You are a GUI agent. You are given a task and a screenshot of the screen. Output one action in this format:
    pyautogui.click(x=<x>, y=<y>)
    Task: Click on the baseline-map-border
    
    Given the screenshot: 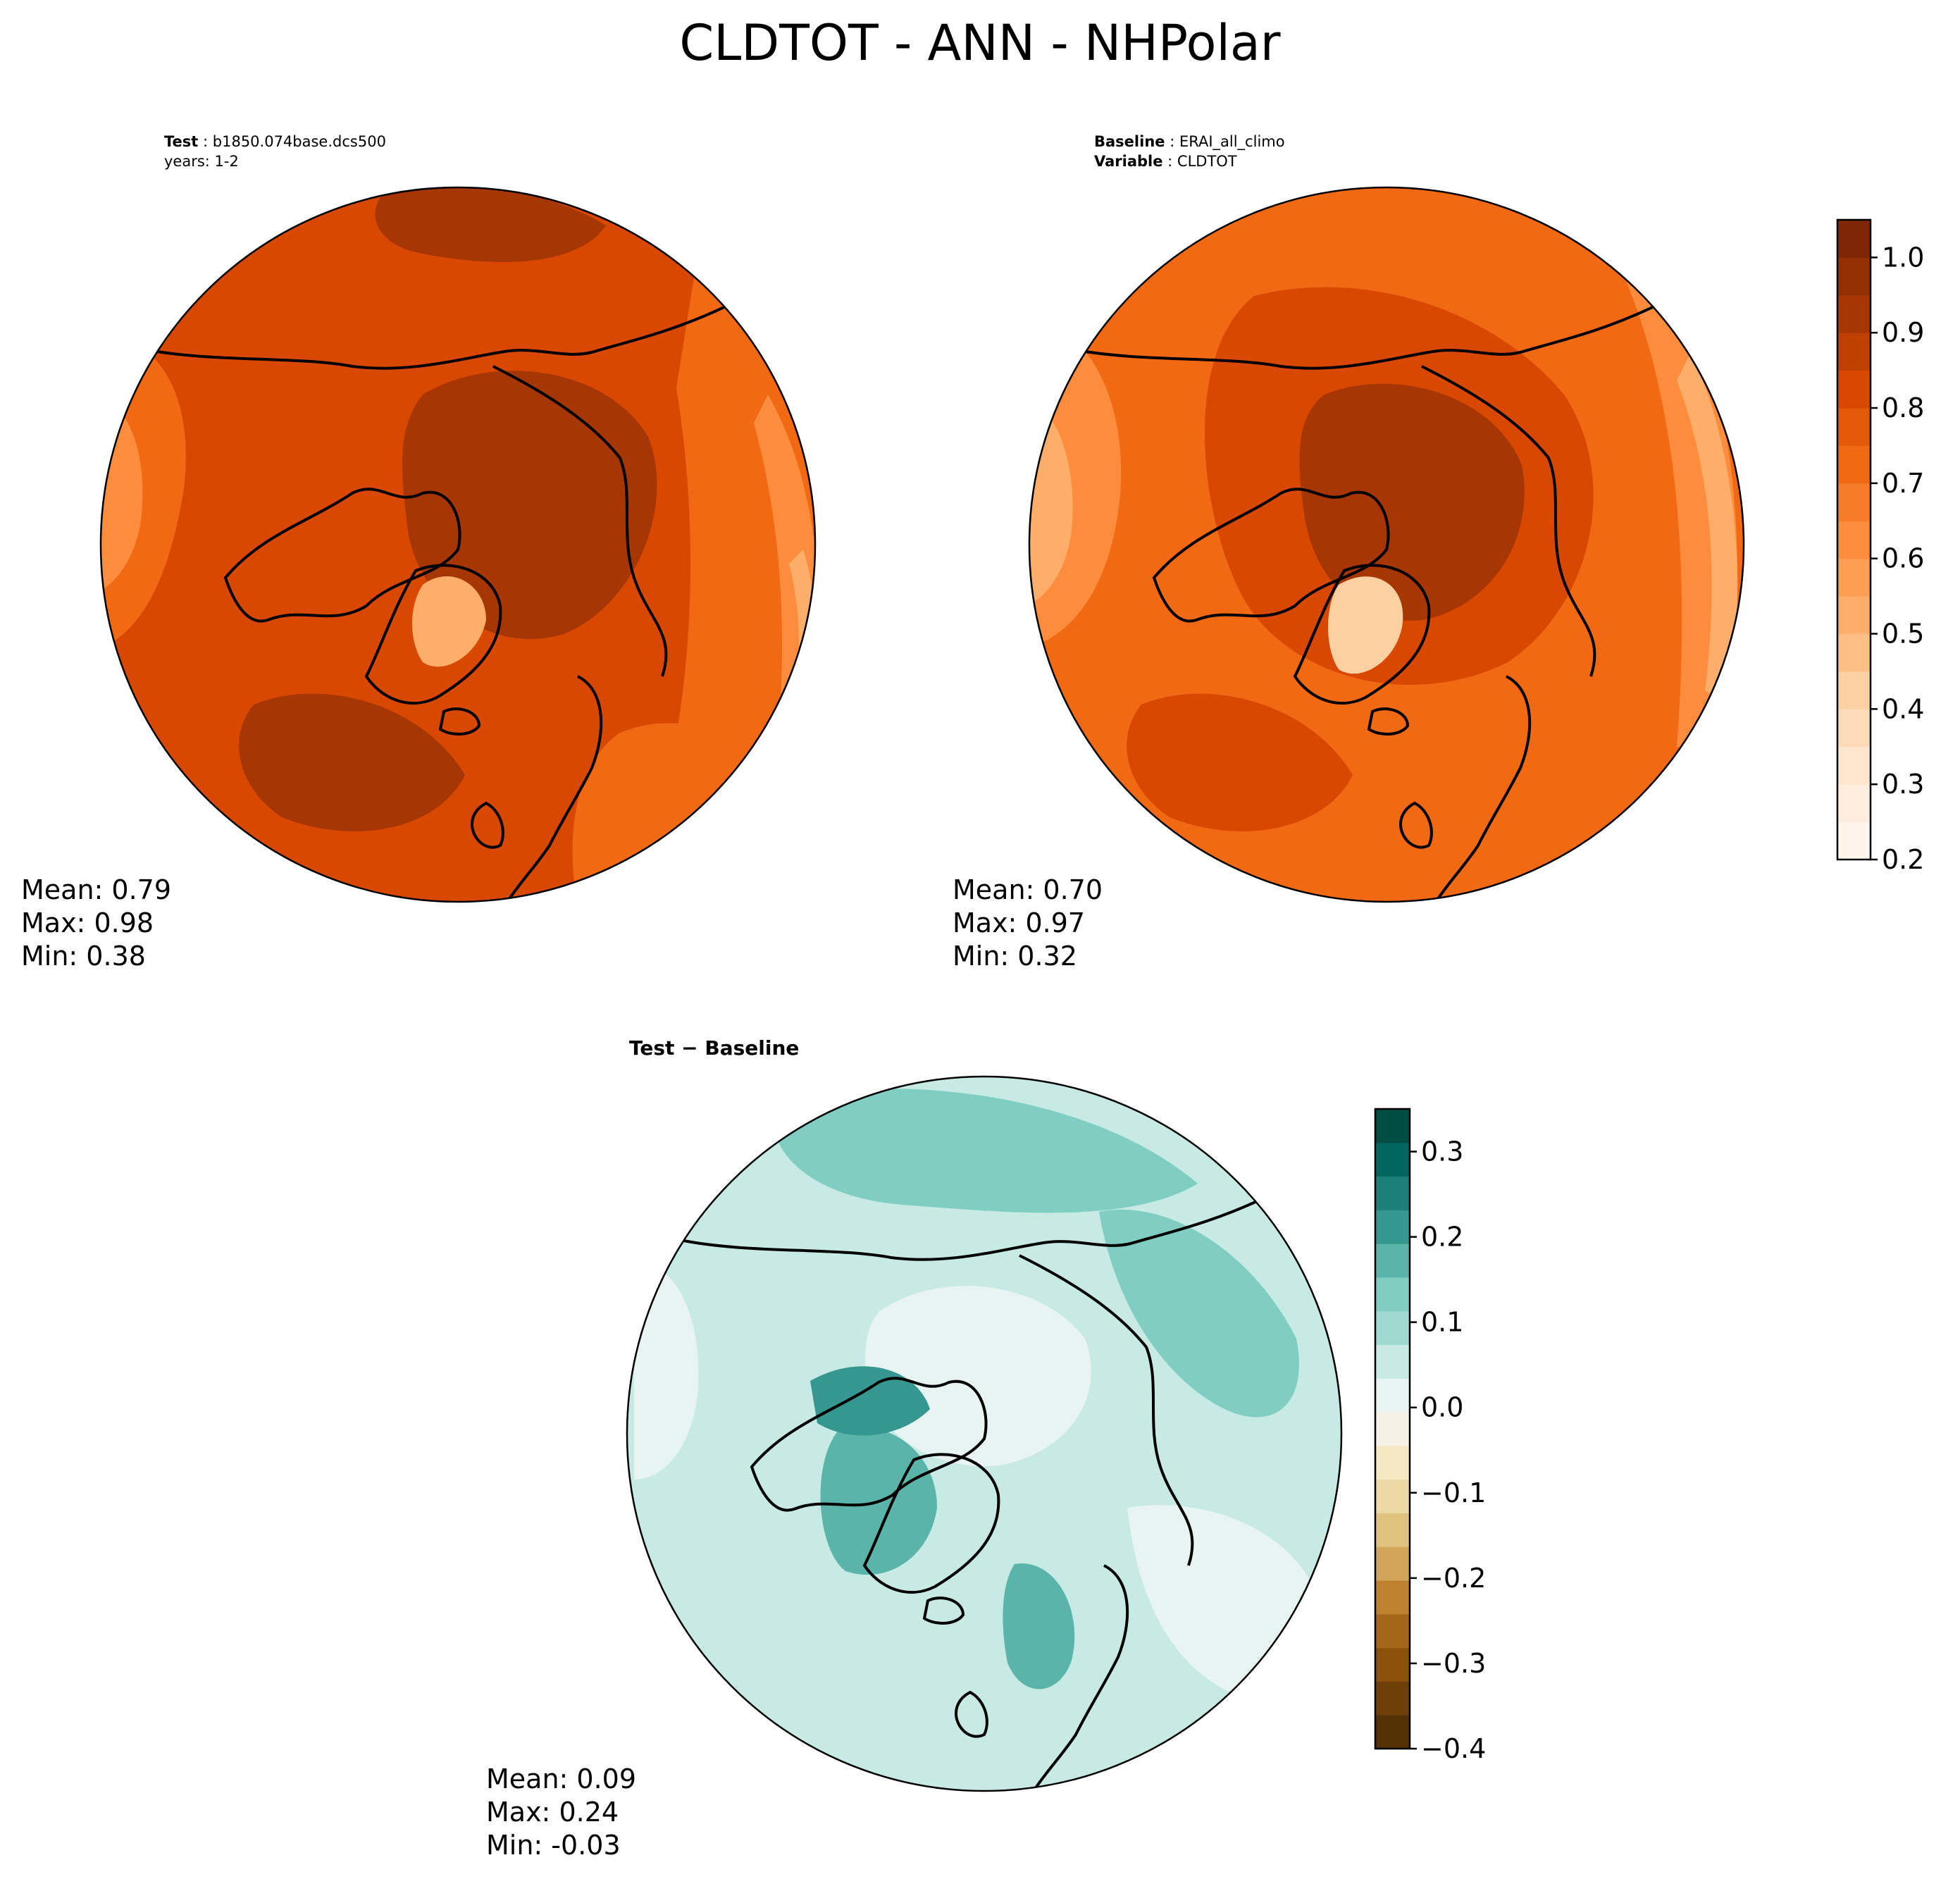 What is the action you would take?
    pyautogui.click(x=1387, y=544)
    